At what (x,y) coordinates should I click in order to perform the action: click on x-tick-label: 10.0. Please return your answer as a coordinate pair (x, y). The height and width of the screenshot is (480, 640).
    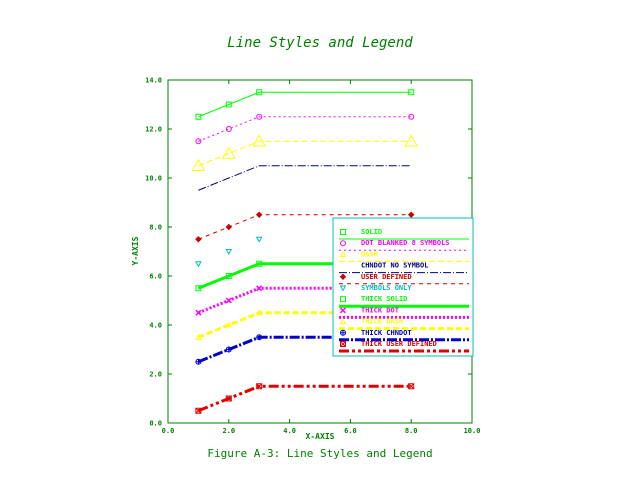
    Looking at the image, I should click on (472, 431).